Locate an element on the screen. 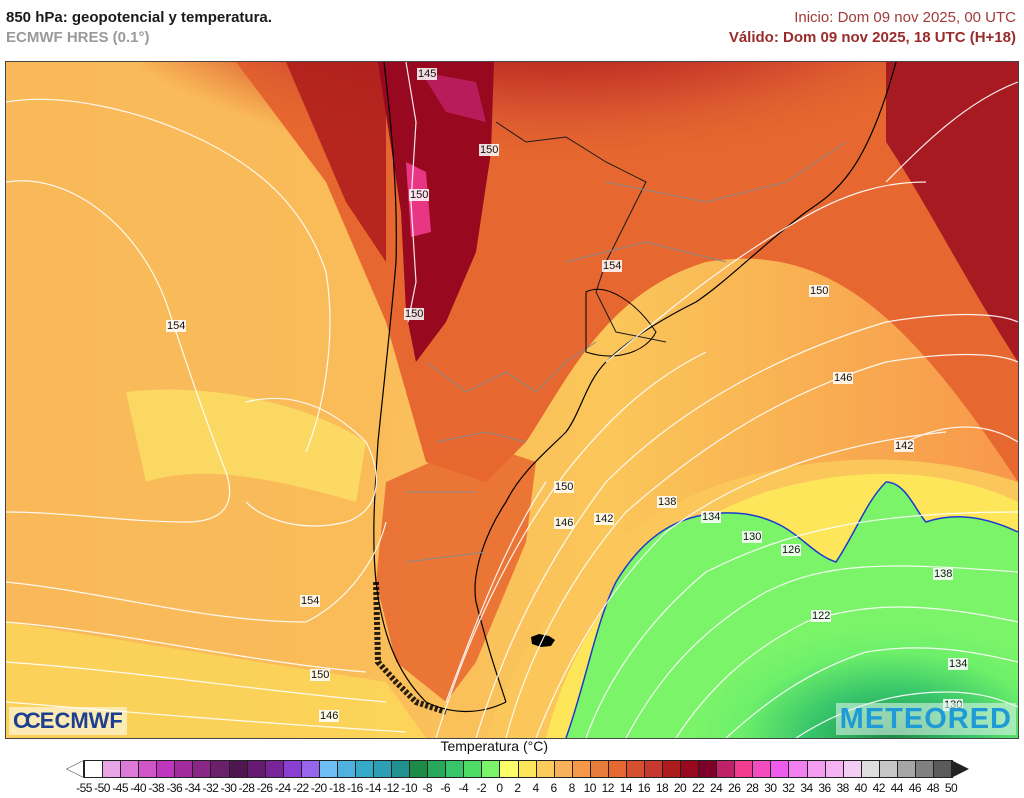 The width and height of the screenshot is (1024, 798). colorbar-tick-label: 22 is located at coordinates (698, 788).